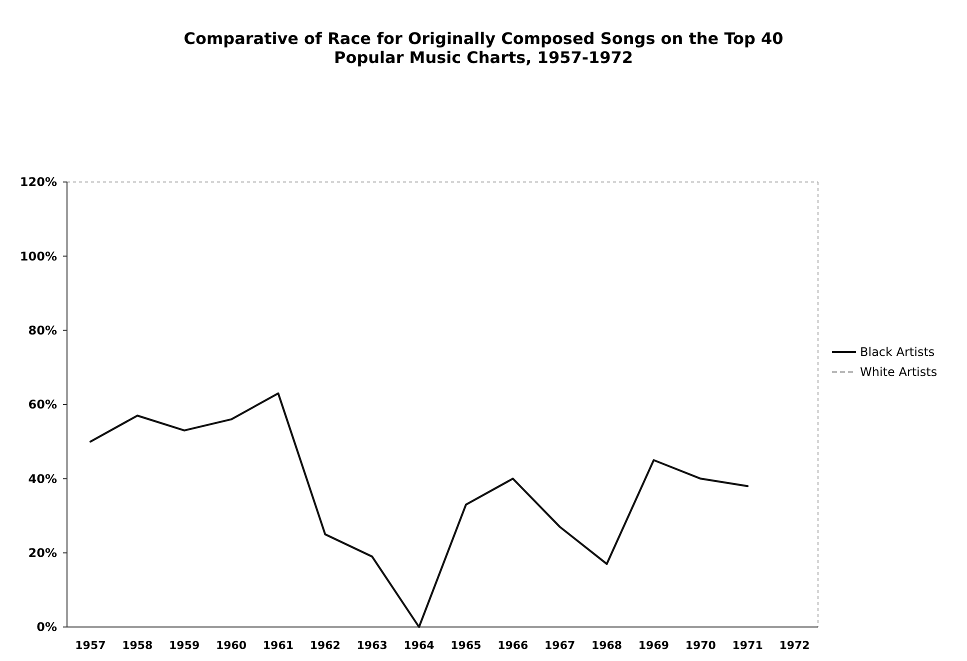 Image resolution: width=967 pixels, height=661 pixels. I want to click on y-tick-label: 20%, so click(42, 553).